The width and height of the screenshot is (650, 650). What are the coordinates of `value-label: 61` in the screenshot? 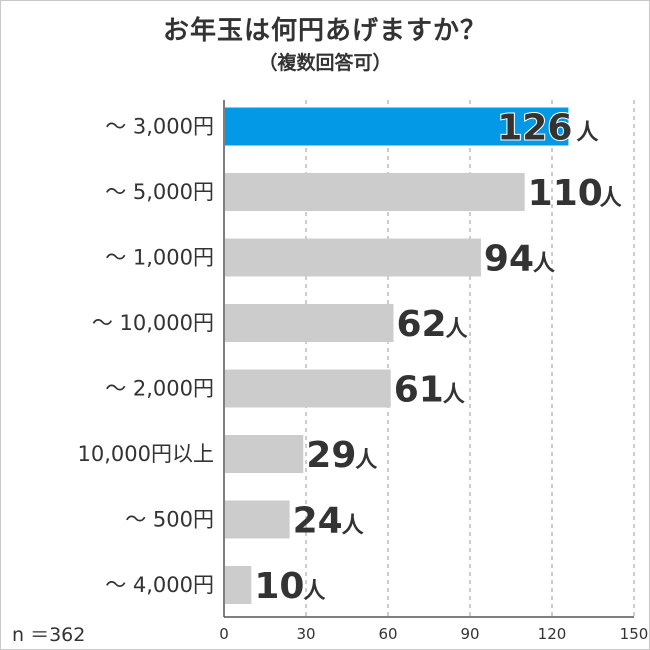 It's located at (419, 390).